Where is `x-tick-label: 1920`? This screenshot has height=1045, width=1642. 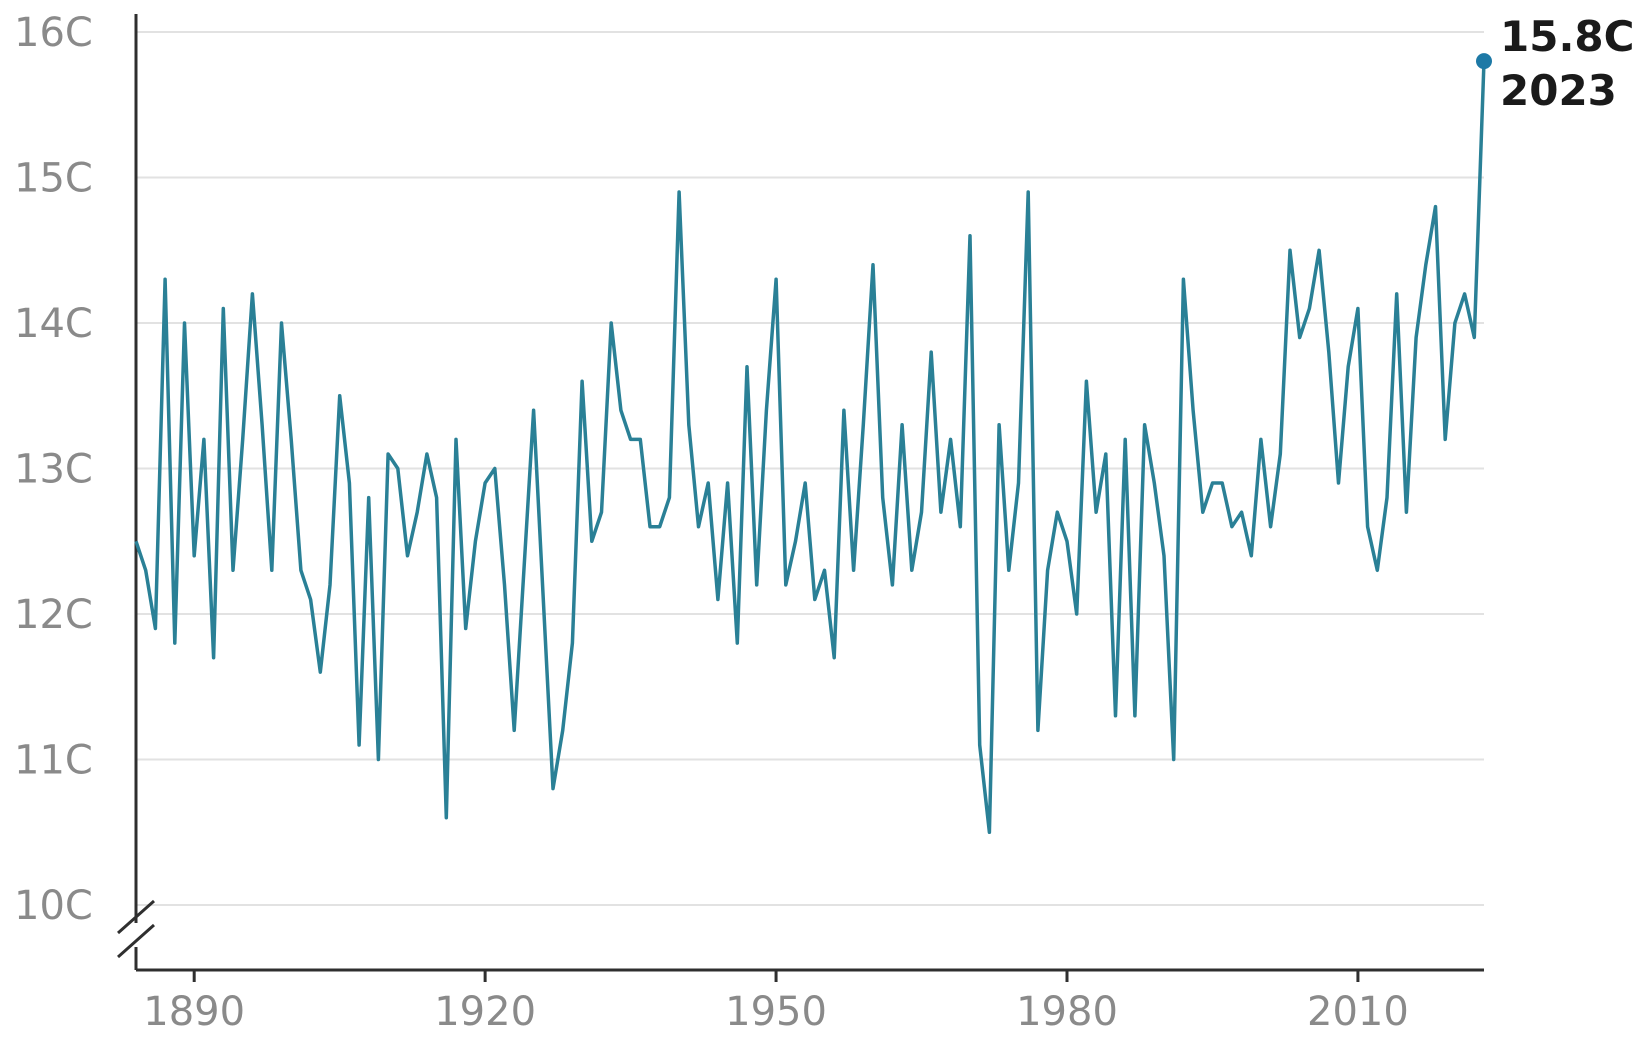 x-tick-label: 1920 is located at coordinates (485, 1012).